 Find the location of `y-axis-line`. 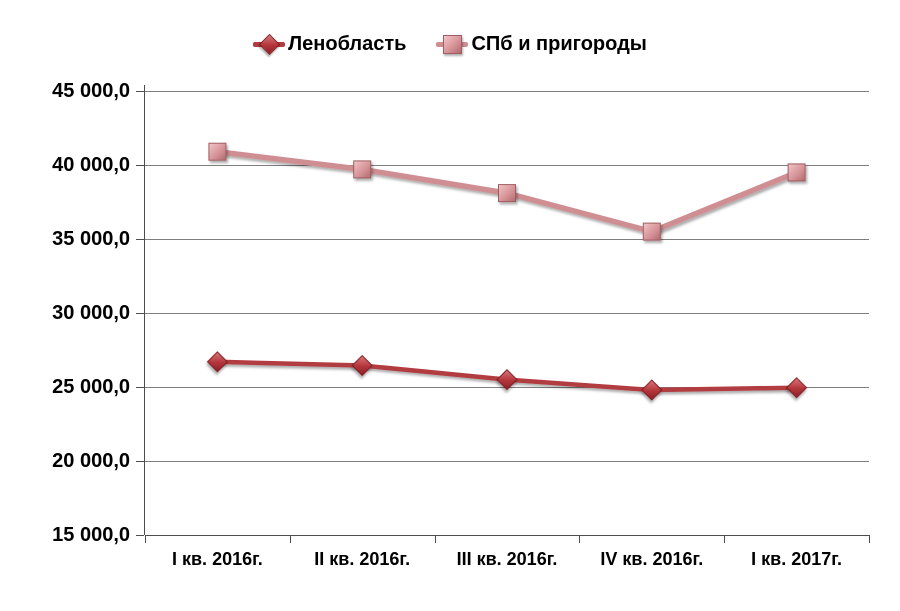

y-axis-line is located at coordinates (144, 310).